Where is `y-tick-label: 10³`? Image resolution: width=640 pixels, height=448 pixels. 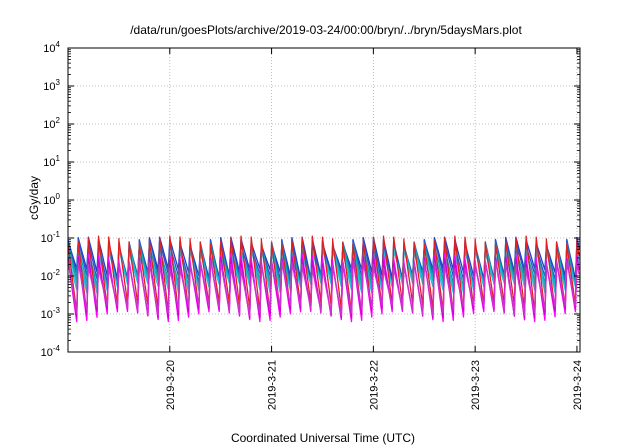 y-tick-label: 10³ is located at coordinates (51, 85).